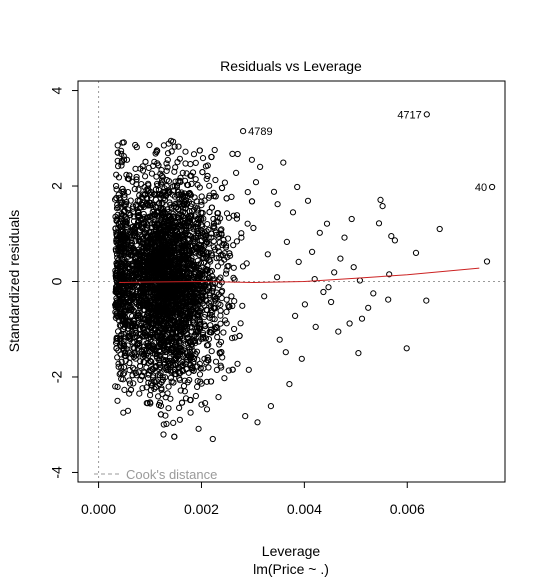  I want to click on y-axis-label: Standardized residuals, so click(14, 281).